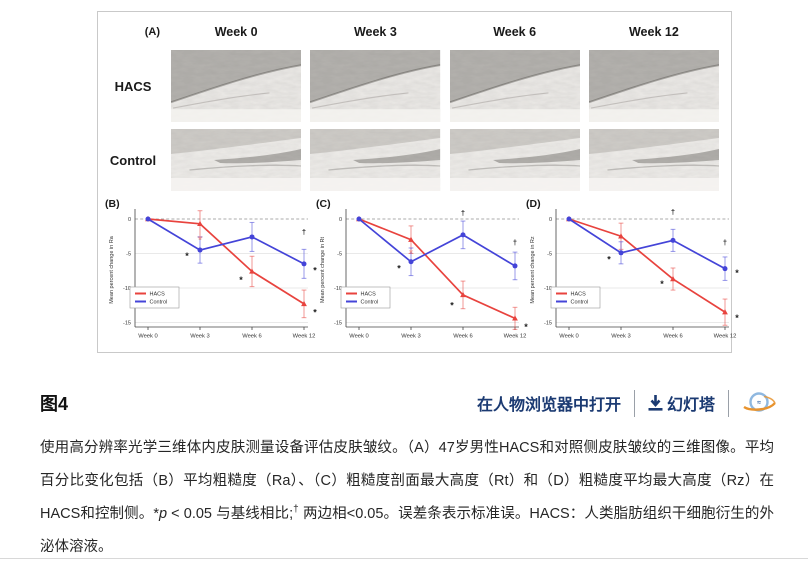  Describe the element at coordinates (408, 403) in the screenshot. I see `figure-bar: 图4 在人物浏览器中打开 幻灯塔 ≈` at that location.